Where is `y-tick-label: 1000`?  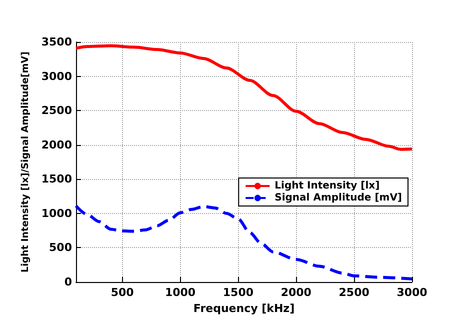
y-tick-label: 1000 is located at coordinates (56, 213).